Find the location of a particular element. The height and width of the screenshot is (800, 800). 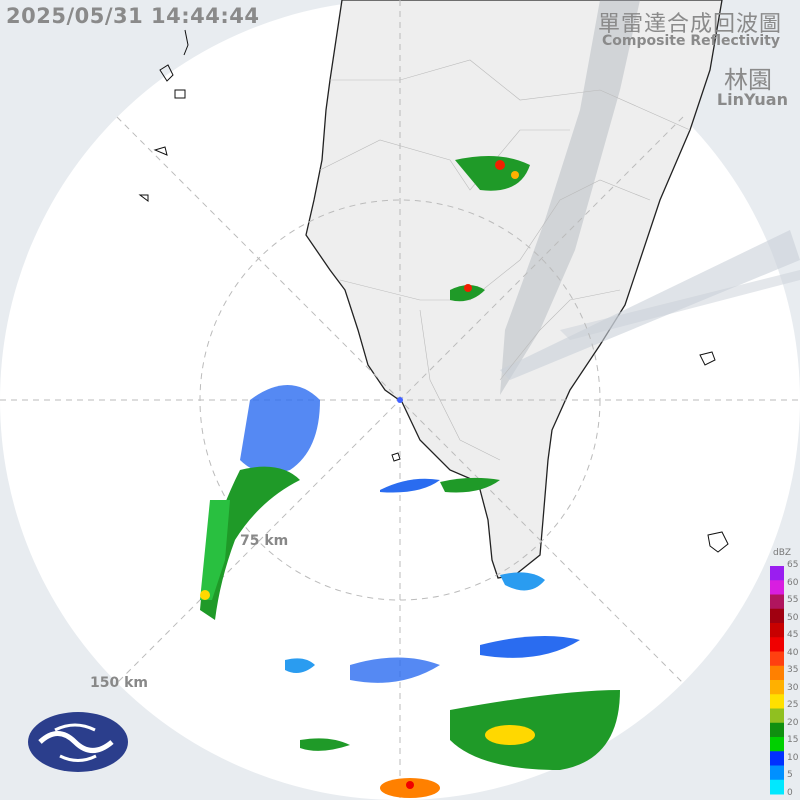

colorbar-tick: 5 is located at coordinates (790, 775).